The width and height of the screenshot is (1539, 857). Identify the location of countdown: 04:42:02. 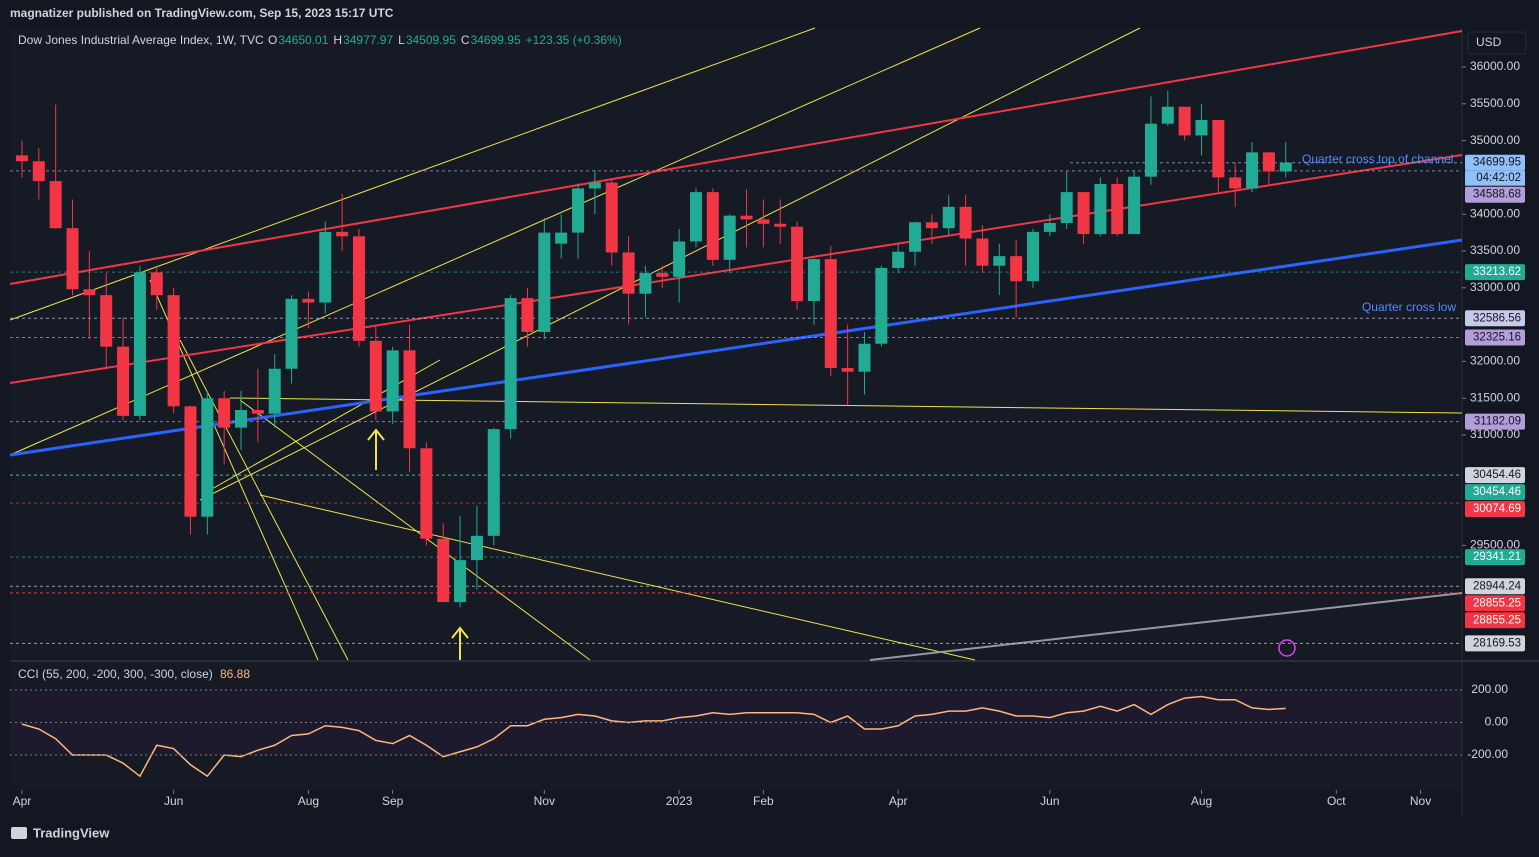
(1498, 178).